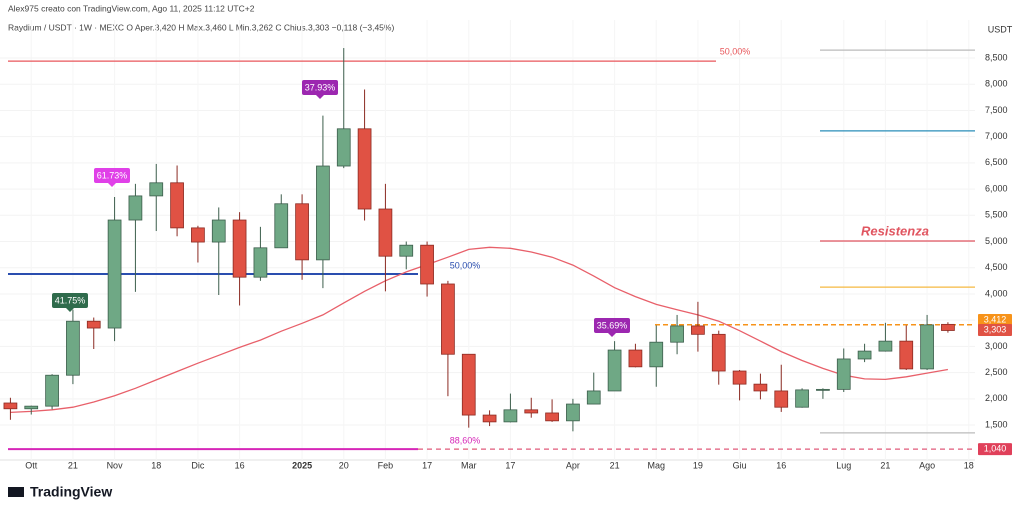  What do you see at coordinates (469, 465) in the screenshot?
I see `x-tick-label: Mar` at bounding box center [469, 465].